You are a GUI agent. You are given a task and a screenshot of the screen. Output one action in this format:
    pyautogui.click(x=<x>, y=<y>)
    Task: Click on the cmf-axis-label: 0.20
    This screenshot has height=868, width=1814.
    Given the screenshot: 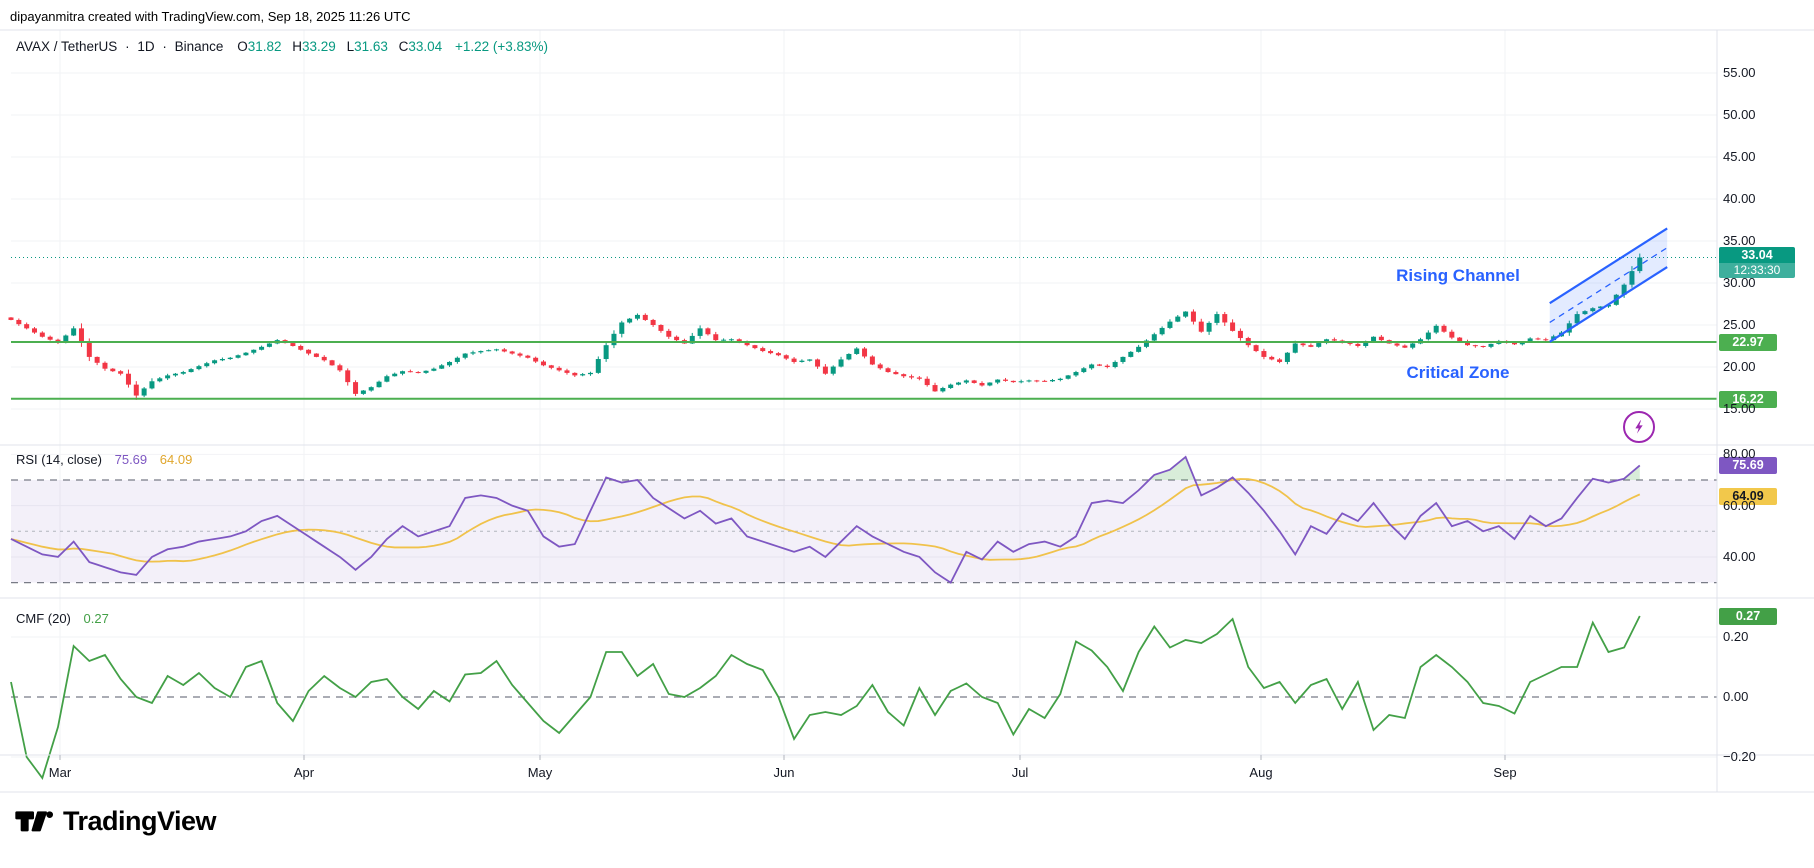 What is the action you would take?
    pyautogui.click(x=1736, y=636)
    